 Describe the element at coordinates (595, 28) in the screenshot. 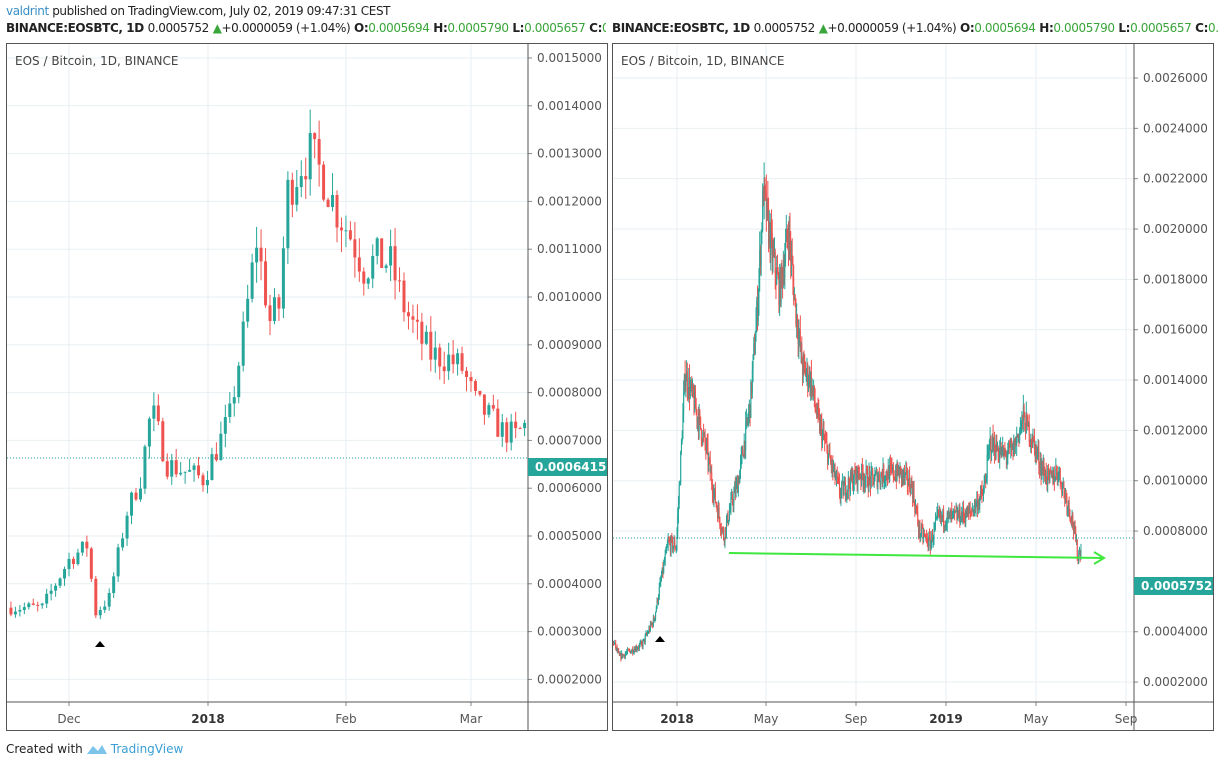

I see `legend-c-label: C:` at that location.